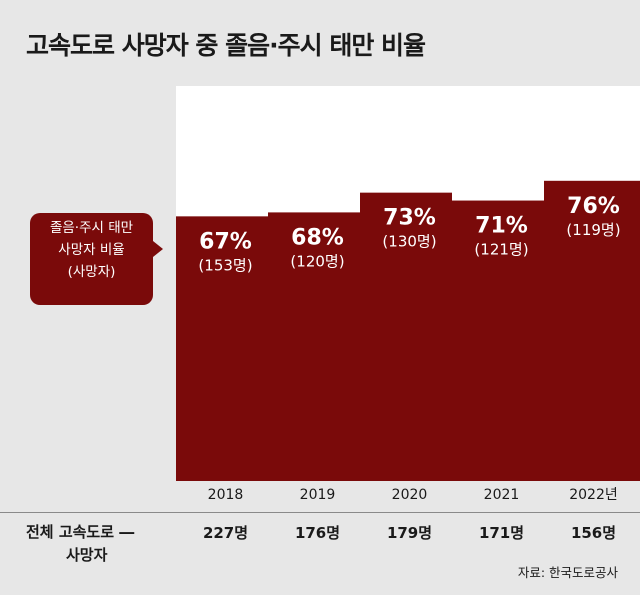 This screenshot has height=595, width=640. Describe the element at coordinates (567, 572) in the screenshot. I see `source-note: 자료: 한국도로공사` at that location.